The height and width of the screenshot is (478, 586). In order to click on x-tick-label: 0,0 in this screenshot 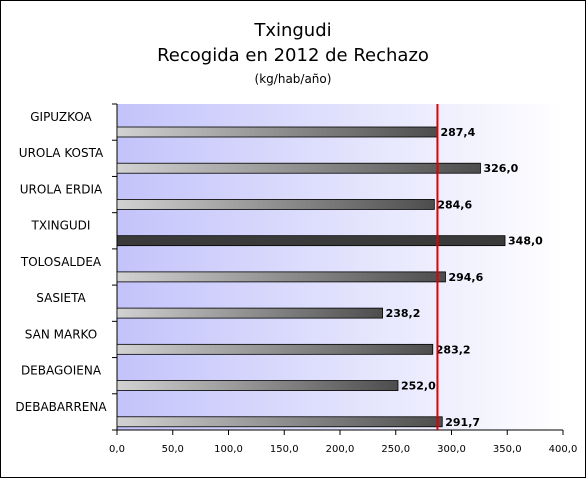, I will do `click(117, 449)`.